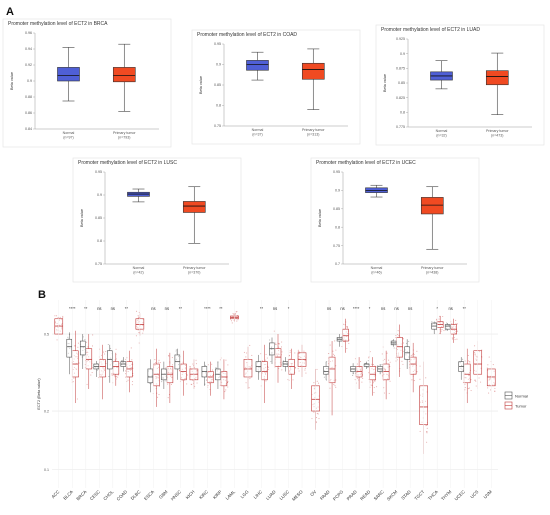  I want to click on panel-label-a: A, so click(10, 12).